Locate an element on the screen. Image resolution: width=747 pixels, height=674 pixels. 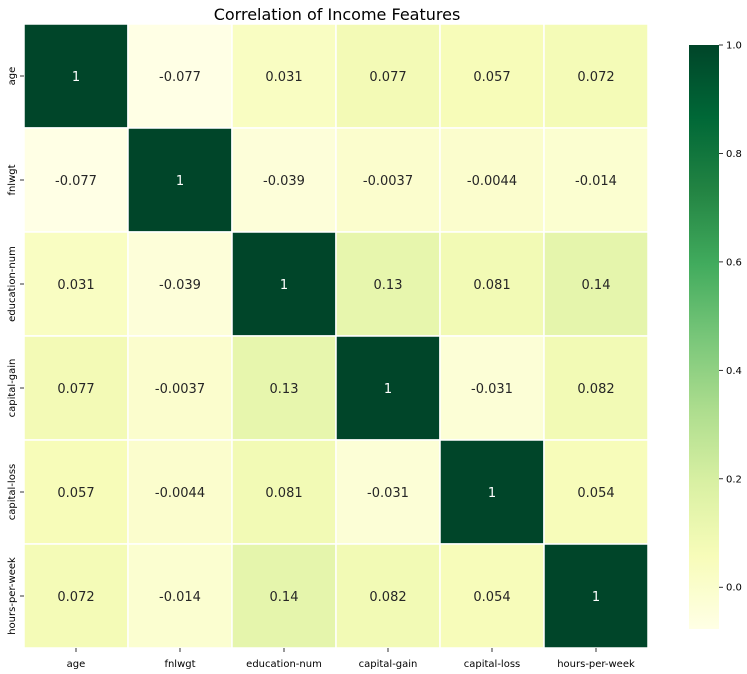
colorbar-tick-label: 0.6 is located at coordinates (734, 262).